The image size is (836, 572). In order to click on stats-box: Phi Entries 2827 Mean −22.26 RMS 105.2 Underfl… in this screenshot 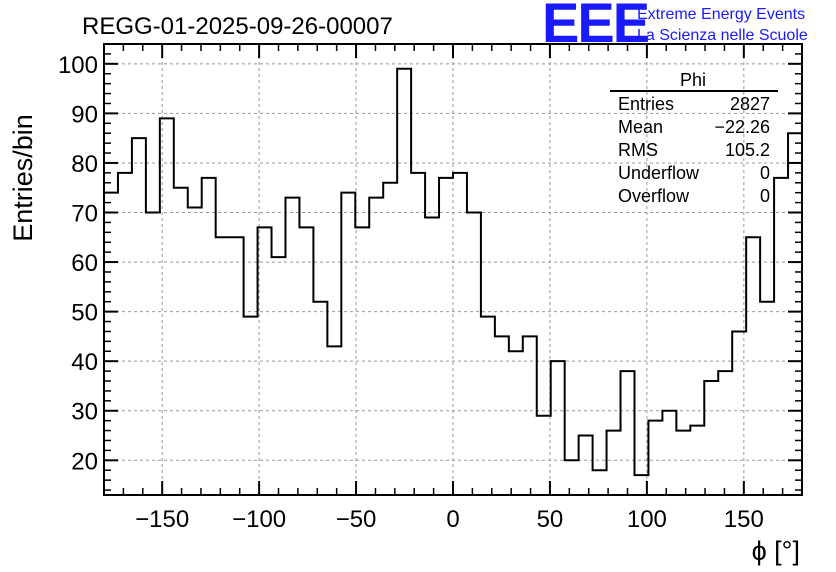, I will do `click(694, 138)`.